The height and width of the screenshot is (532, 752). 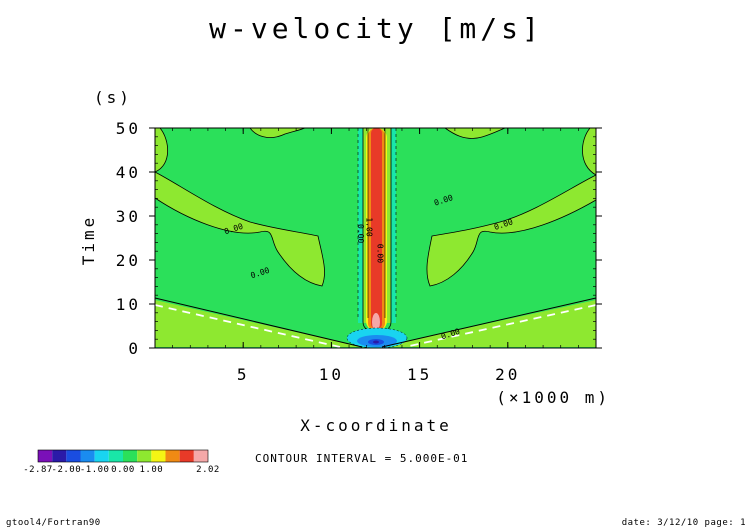 I want to click on colorbar-labels: -2.87-2.00-1.00 0.00 1.00 2.02, so click(x=121, y=470).